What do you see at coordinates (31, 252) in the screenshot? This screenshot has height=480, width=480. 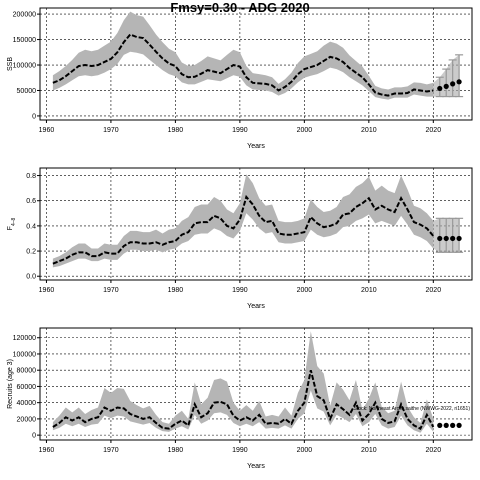 I see `y-tick-label: 0.2` at bounding box center [31, 252].